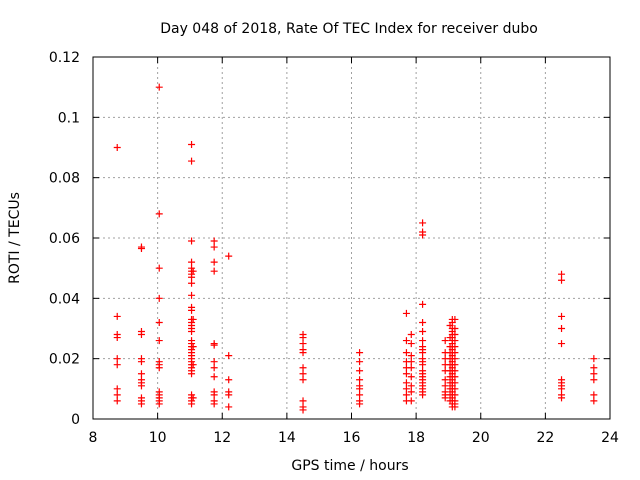 This screenshot has width=640, height=480. Describe the element at coordinates (545, 438) in the screenshot. I see `x-tick-label: 22` at that location.